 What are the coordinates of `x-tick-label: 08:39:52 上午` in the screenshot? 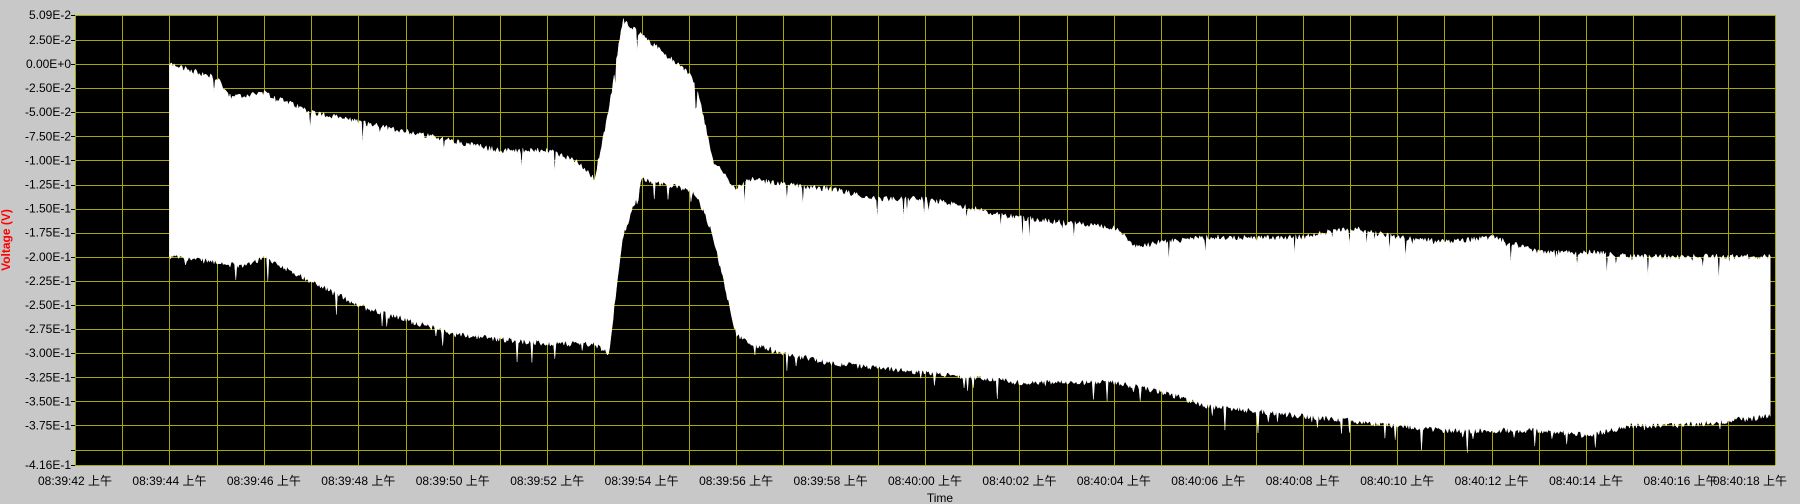 It's located at (547, 481).